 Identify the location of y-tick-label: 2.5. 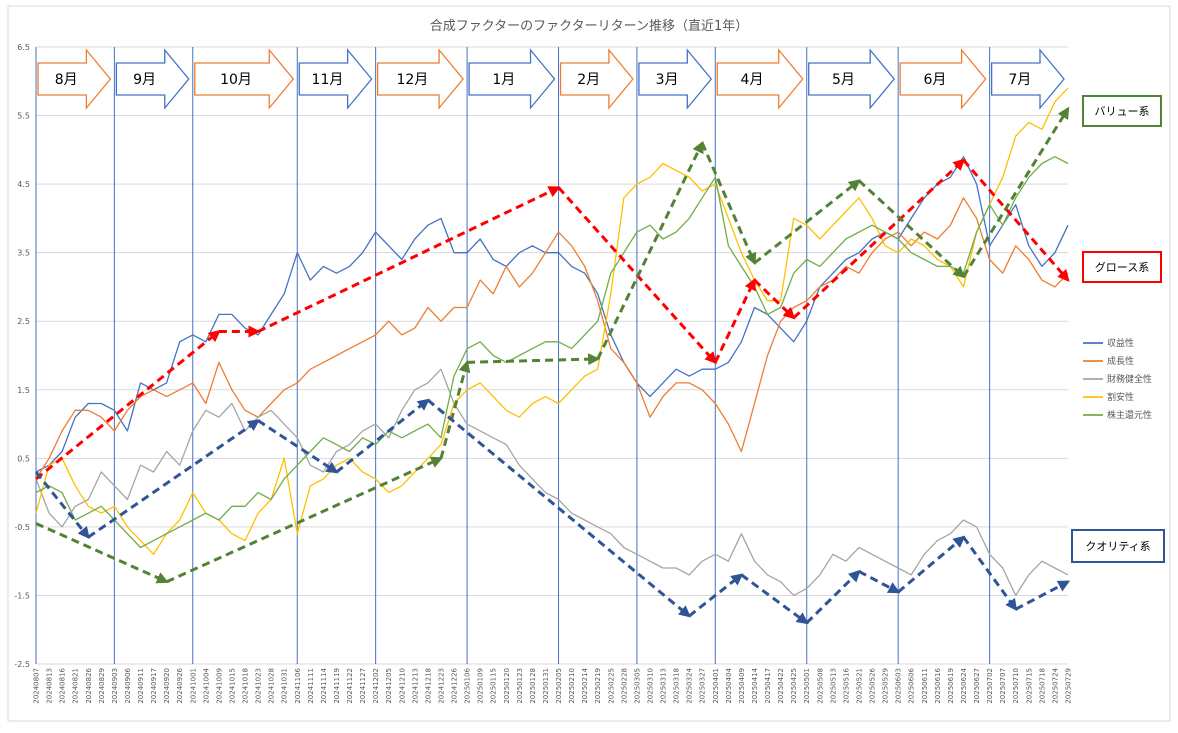
(23, 321).